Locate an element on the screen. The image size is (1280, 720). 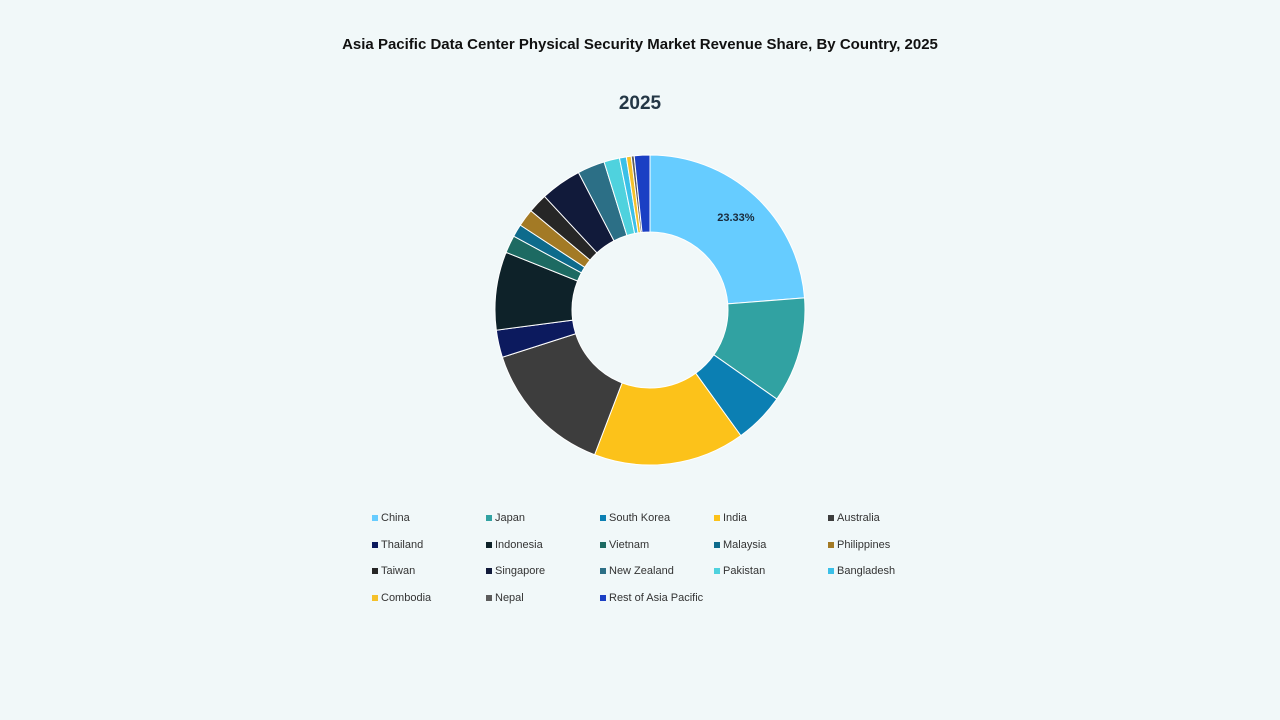
legend-label: Indonesia is located at coordinates (519, 544).